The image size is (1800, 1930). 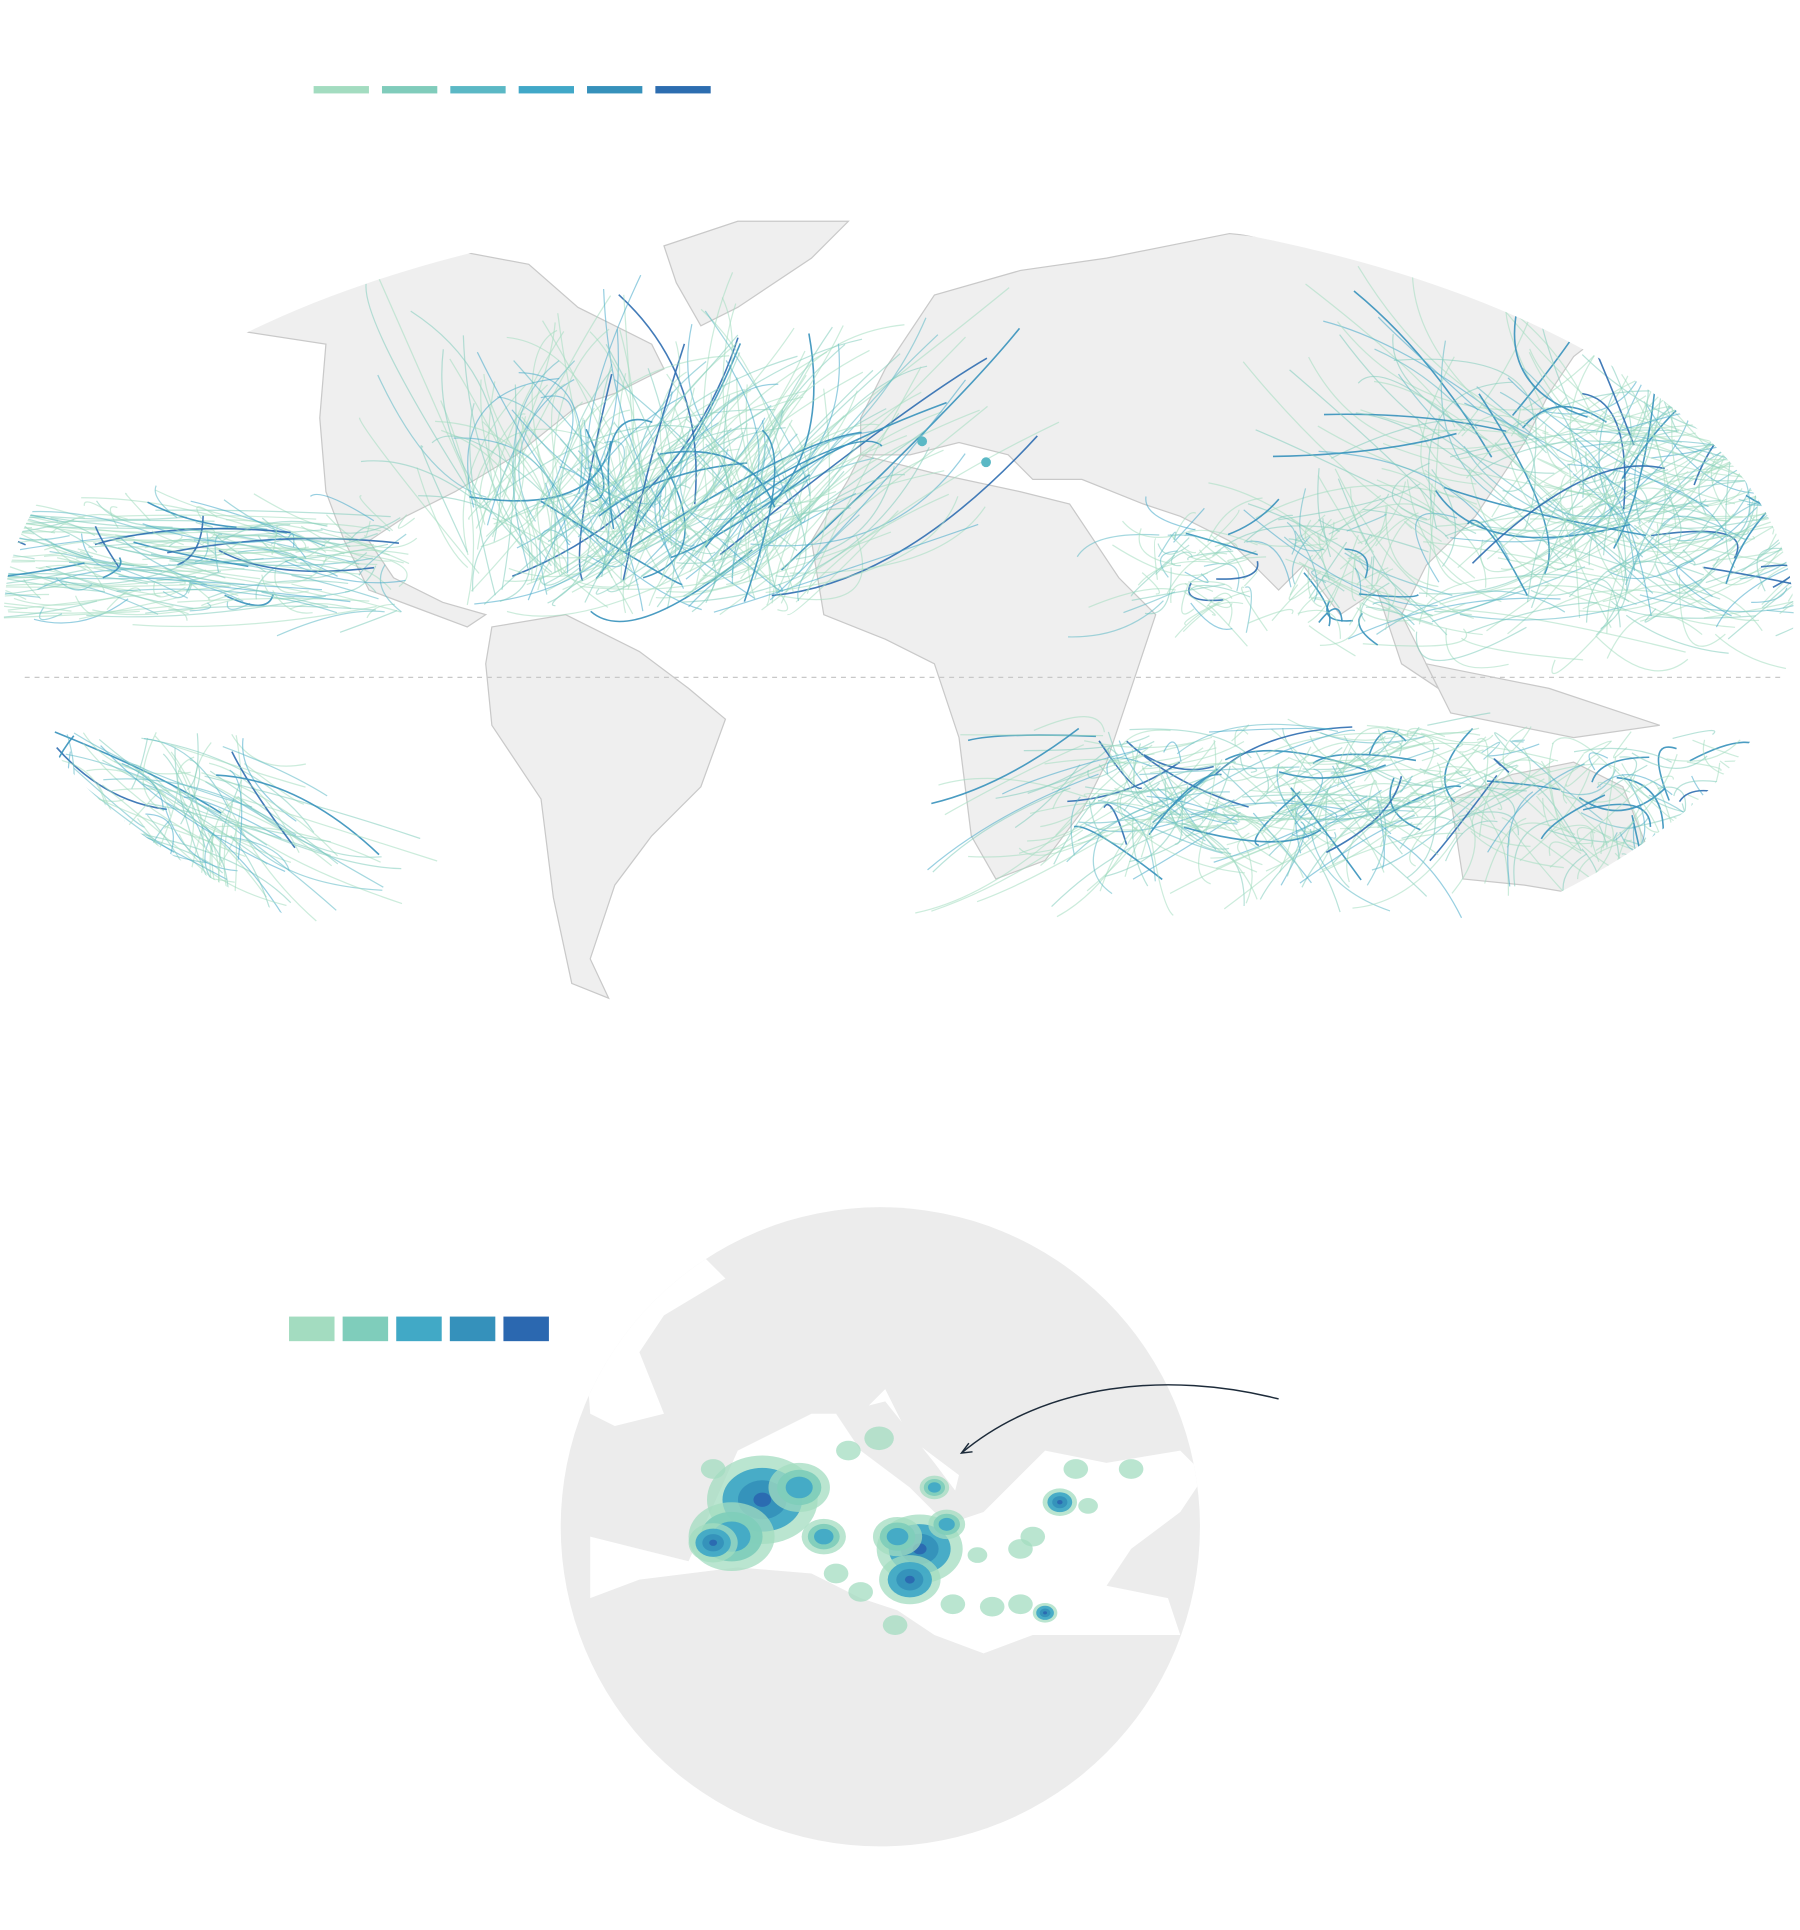 What do you see at coordinates (512, 90) in the screenshot?
I see `legend-top` at bounding box center [512, 90].